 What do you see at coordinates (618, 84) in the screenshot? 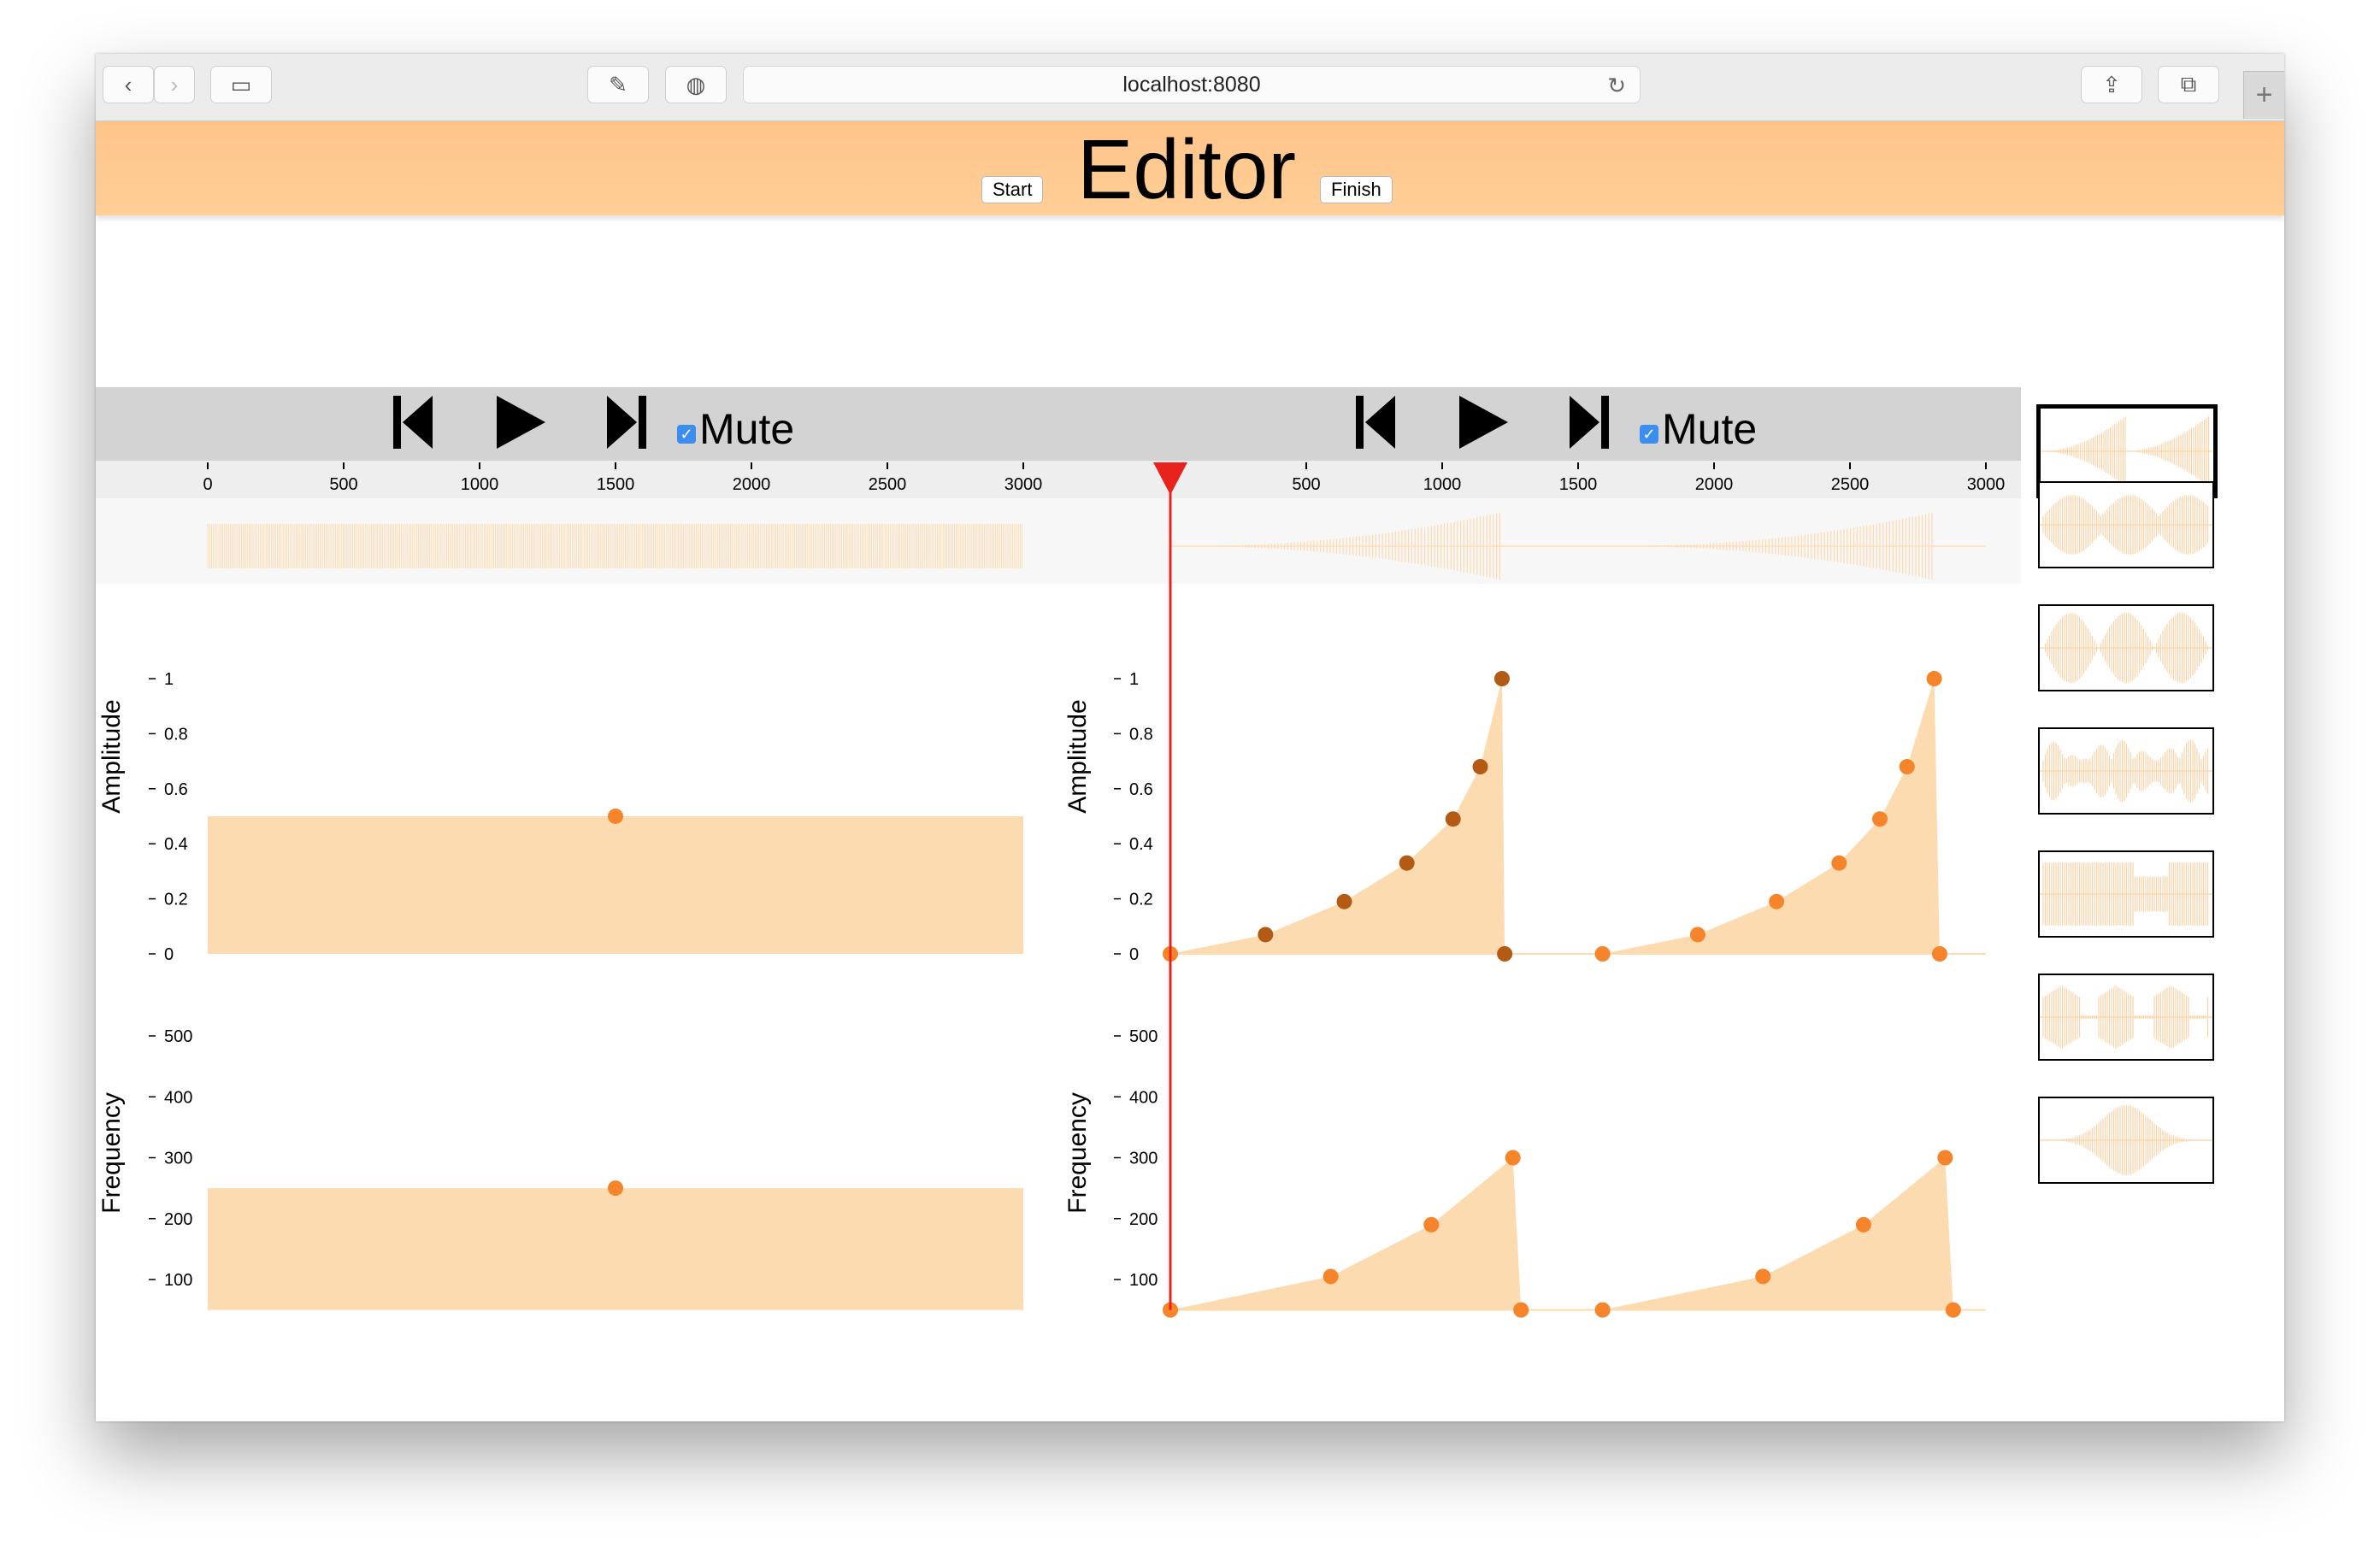
I see `evernote-extension-icon: ✎` at bounding box center [618, 84].